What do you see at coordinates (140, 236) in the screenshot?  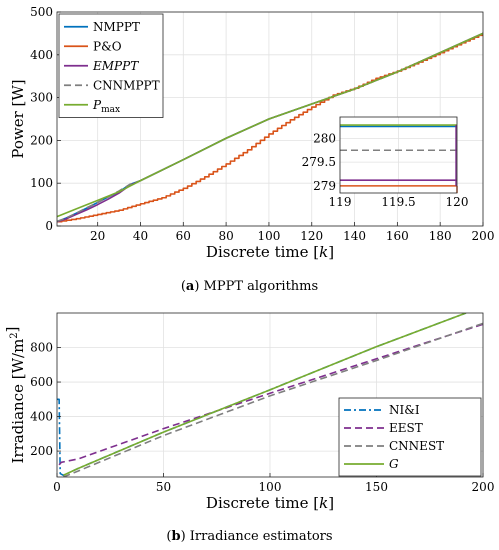 I see `x-tick-label-1: 40` at bounding box center [140, 236].